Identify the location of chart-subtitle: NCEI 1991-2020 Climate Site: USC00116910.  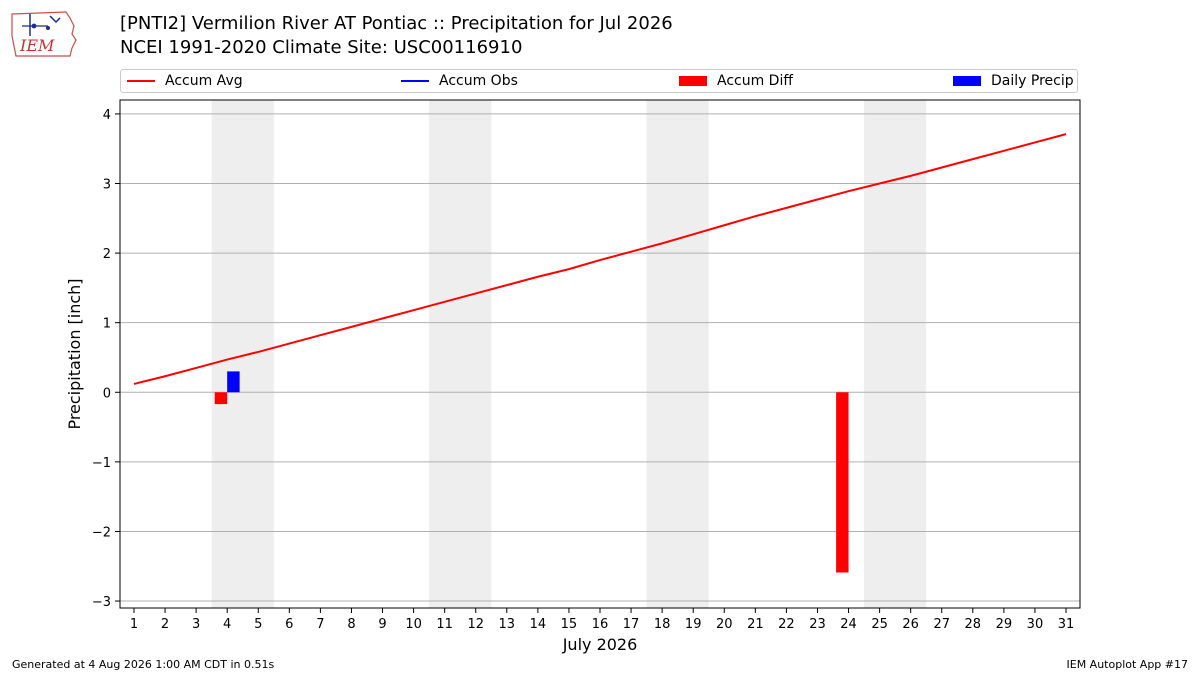
(321, 47).